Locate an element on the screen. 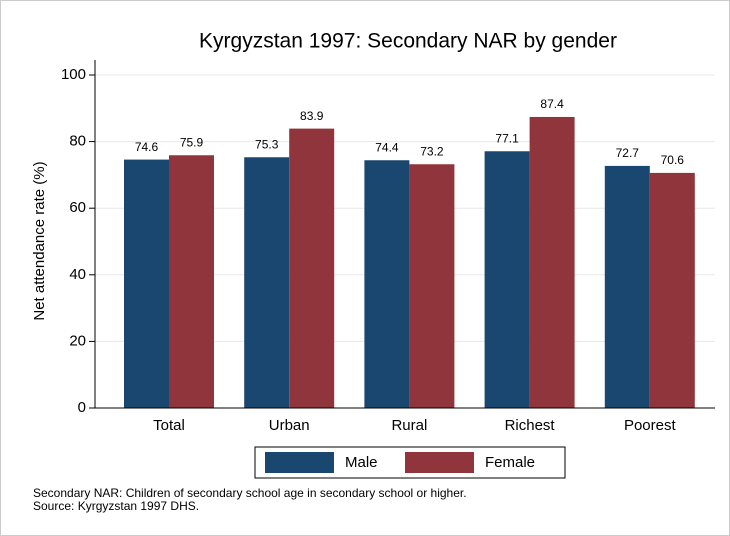 The width and height of the screenshot is (730, 536). y-tick-label: 100 is located at coordinates (73, 74).